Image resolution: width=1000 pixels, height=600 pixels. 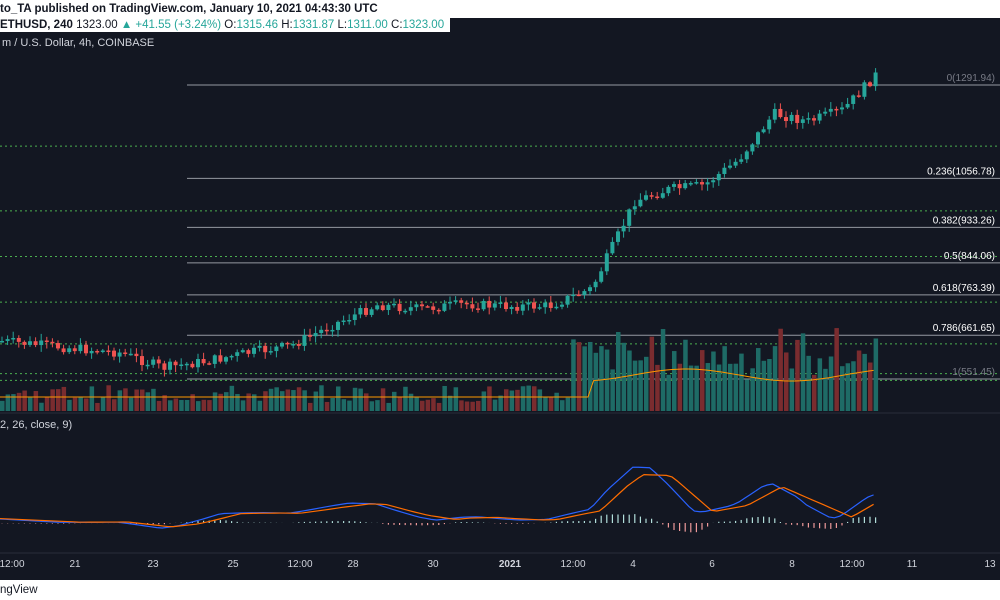 What do you see at coordinates (367, 25) in the screenshot?
I see `low-value: 1311.00` at bounding box center [367, 25].